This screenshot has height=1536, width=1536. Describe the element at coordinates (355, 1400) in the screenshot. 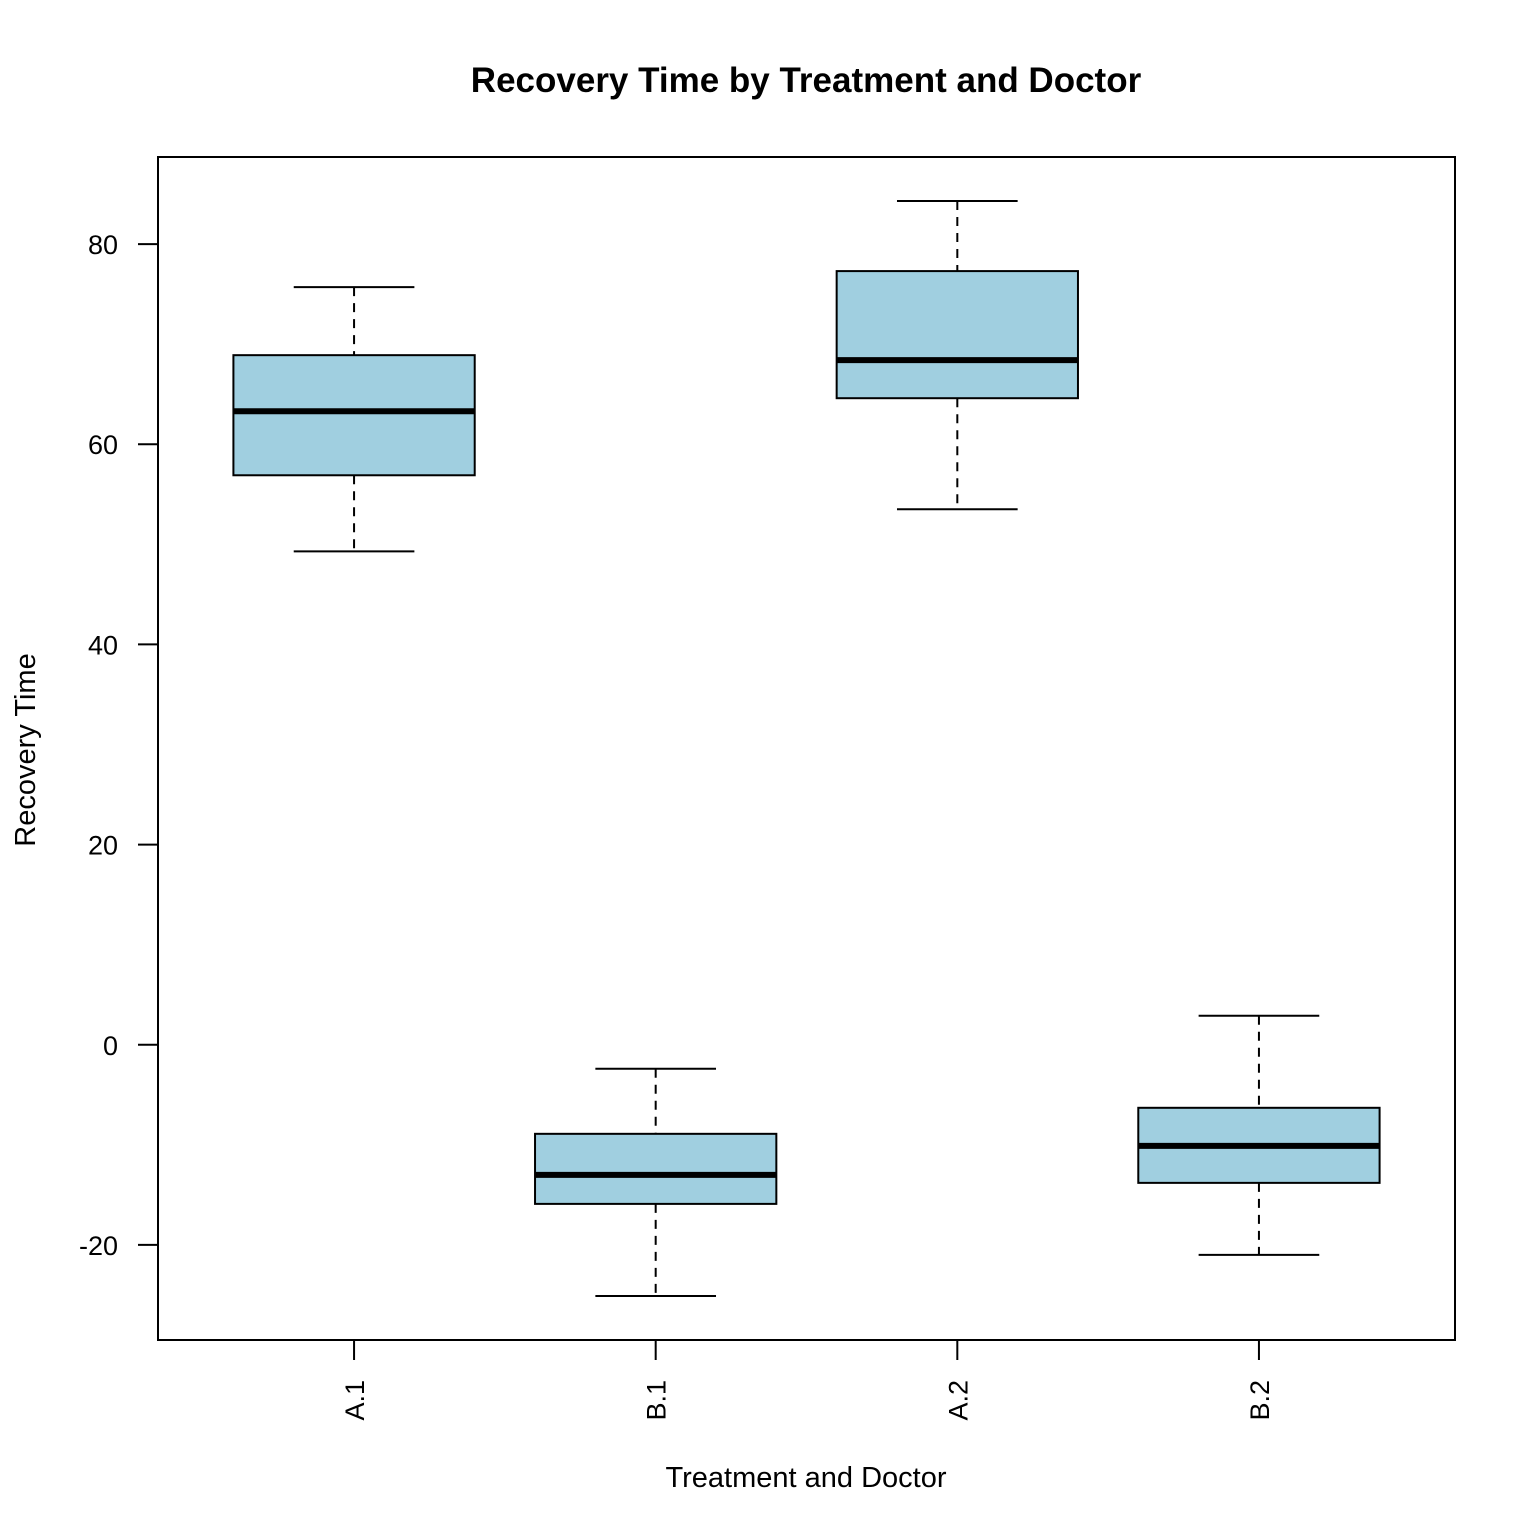

I see `x-tick-label: A.1` at that location.